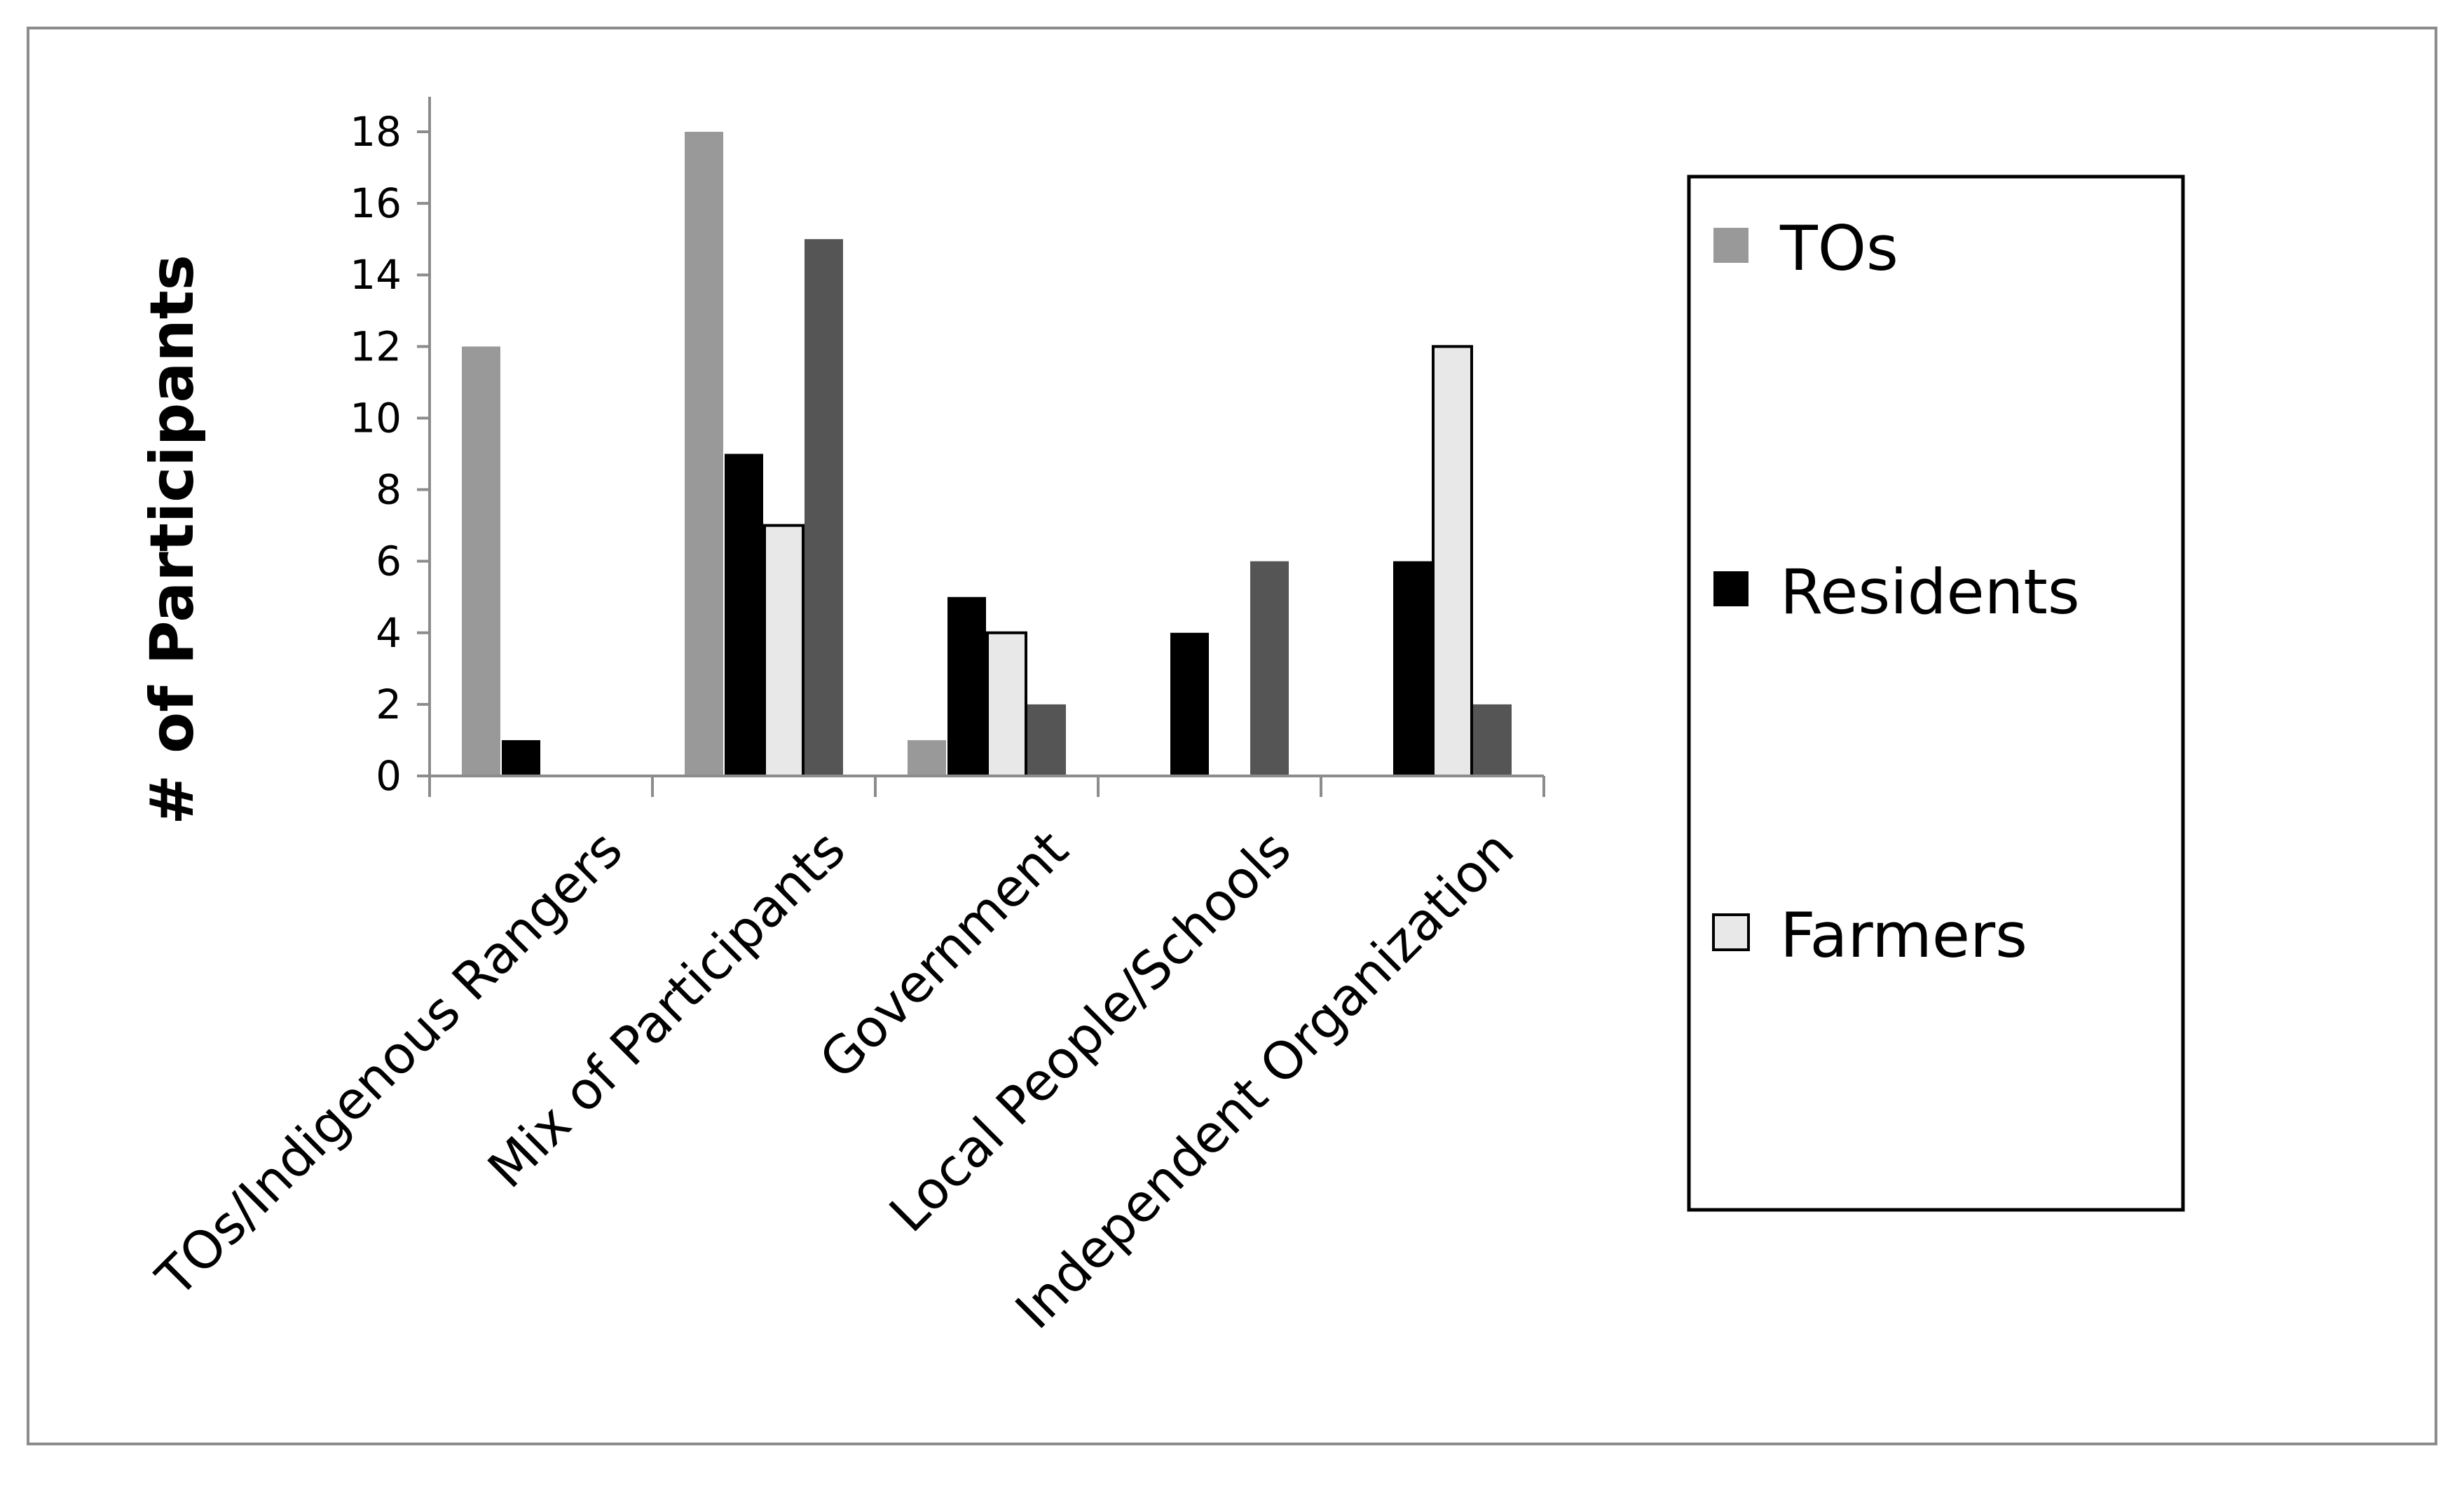 The image size is (2464, 1486). Describe the element at coordinates (1730, 245) in the screenshot. I see `legend-swatch-tos` at that location.